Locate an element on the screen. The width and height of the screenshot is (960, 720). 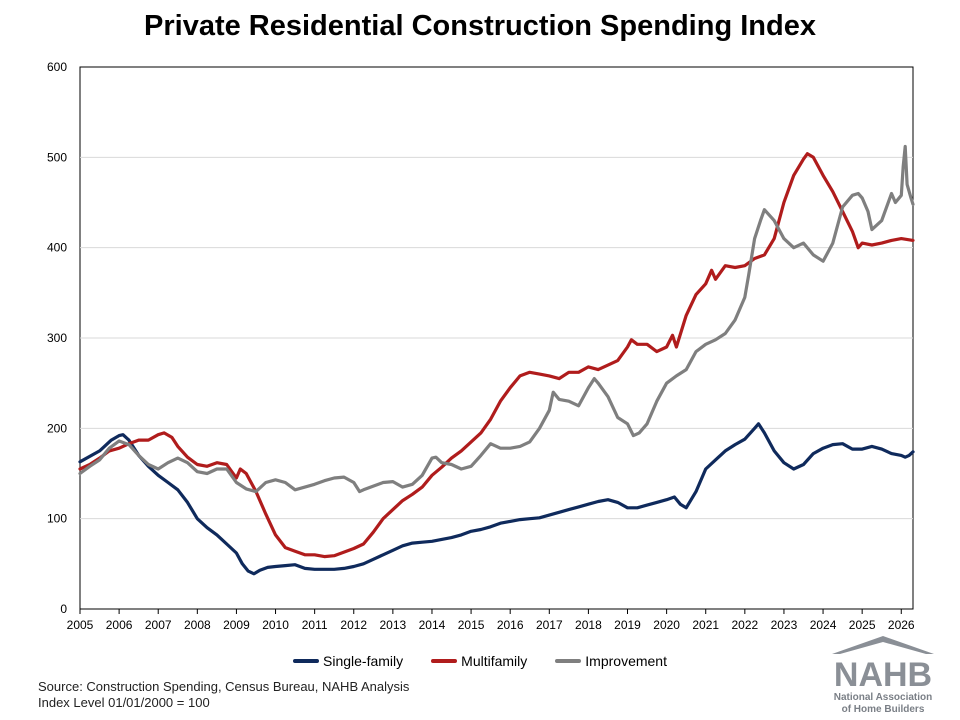
x-tick-label: 2010 is located at coordinates (275, 625).